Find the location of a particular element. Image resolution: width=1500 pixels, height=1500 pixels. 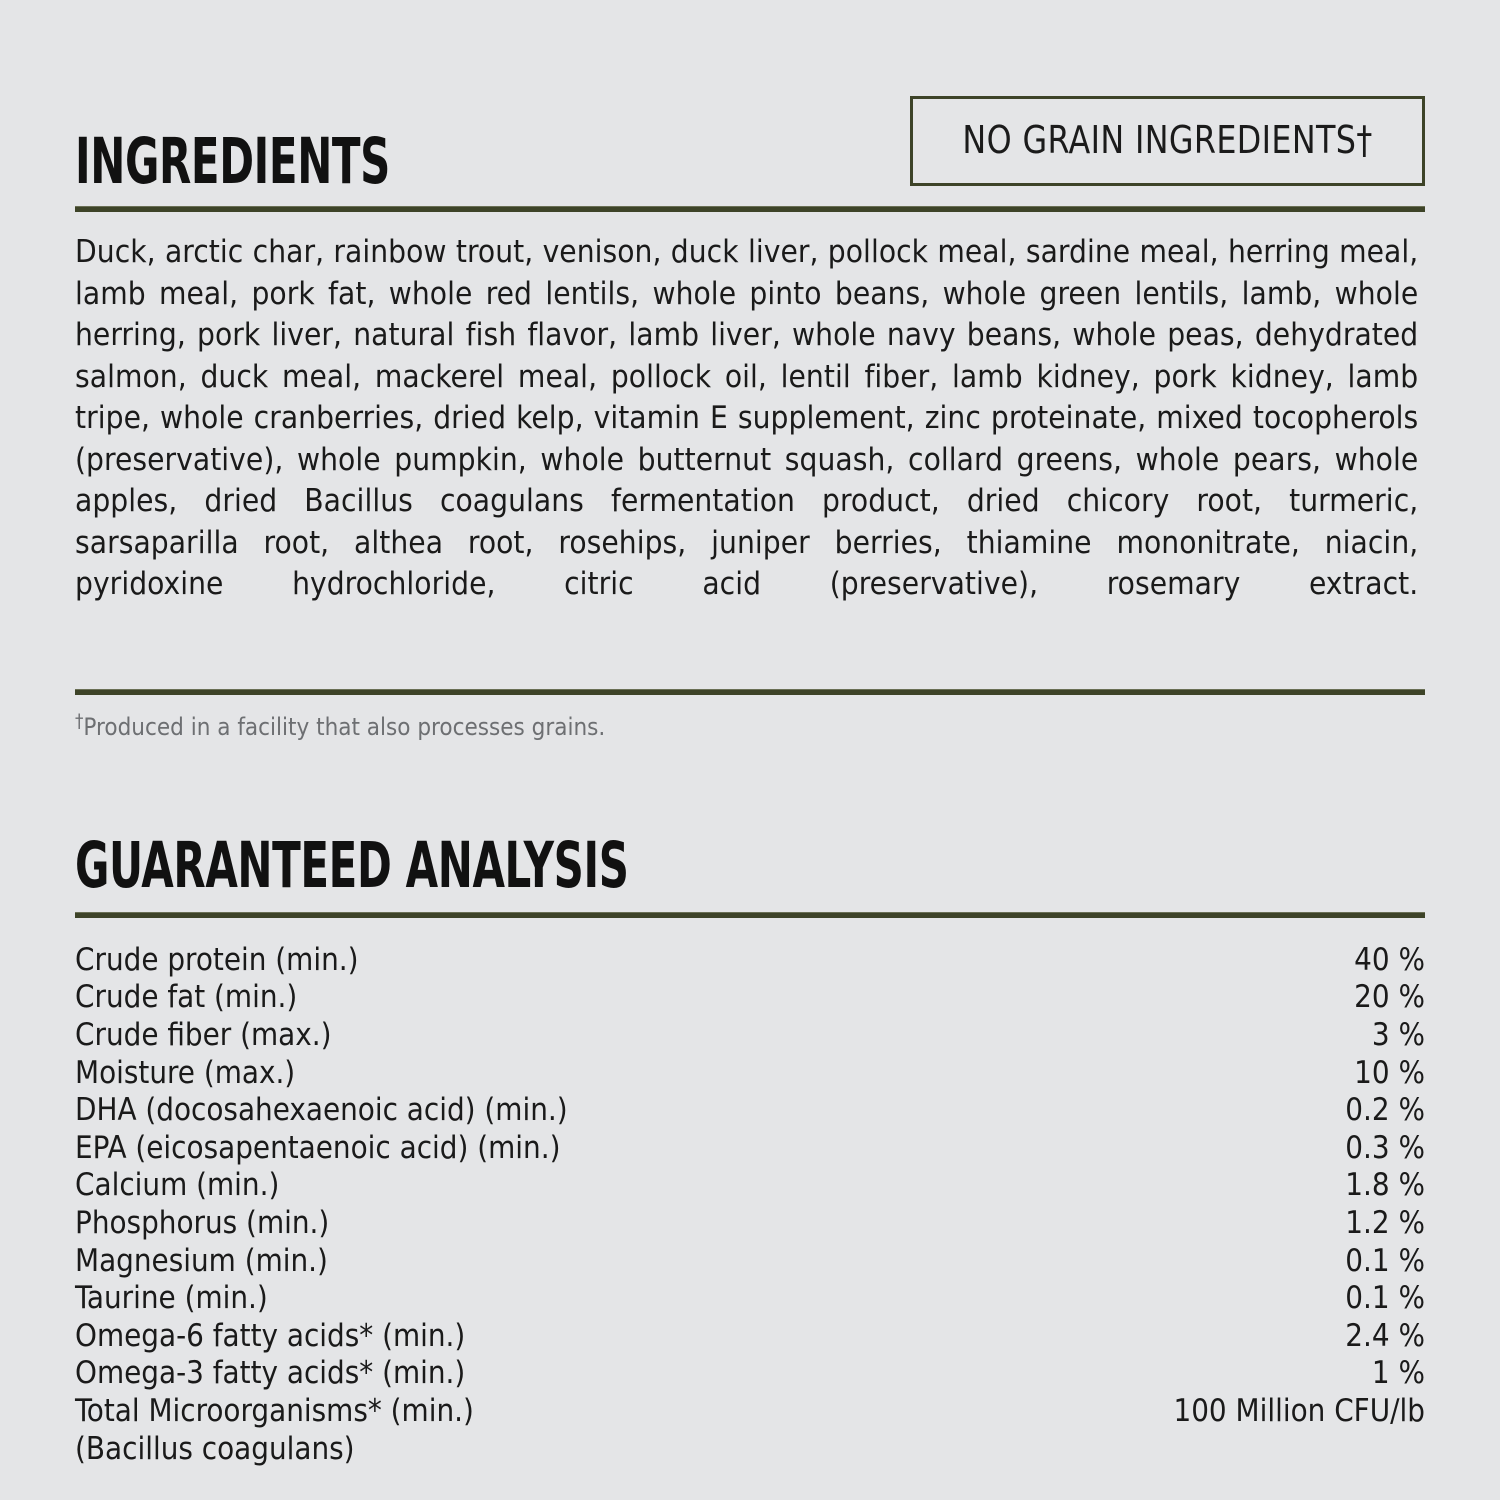

analysis-nutrient-value: 100 Million CFU/lb is located at coordinates (1299, 1410).